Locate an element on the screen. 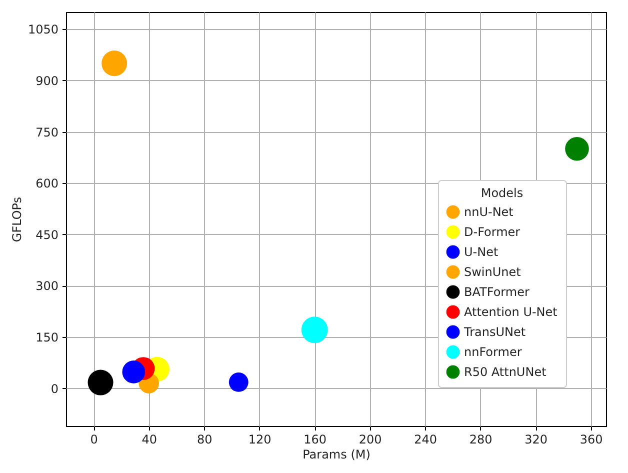 This screenshot has width=628, height=473. legend-label: BATFormer is located at coordinates (497, 292).